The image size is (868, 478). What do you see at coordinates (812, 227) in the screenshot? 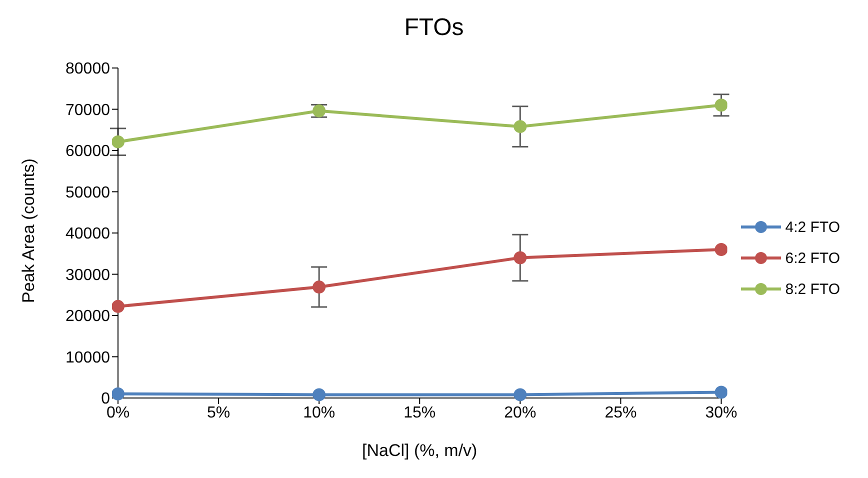
I see `legend-label: 4:2 FTO` at bounding box center [812, 227].